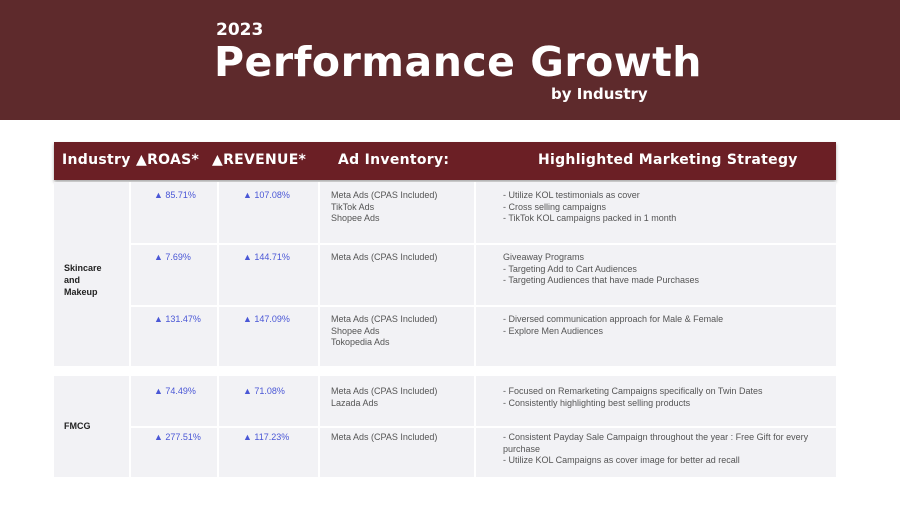  Describe the element at coordinates (668, 160) in the screenshot. I see `header-marketing-strategy: Highlighted Marketing Strategy` at that location.